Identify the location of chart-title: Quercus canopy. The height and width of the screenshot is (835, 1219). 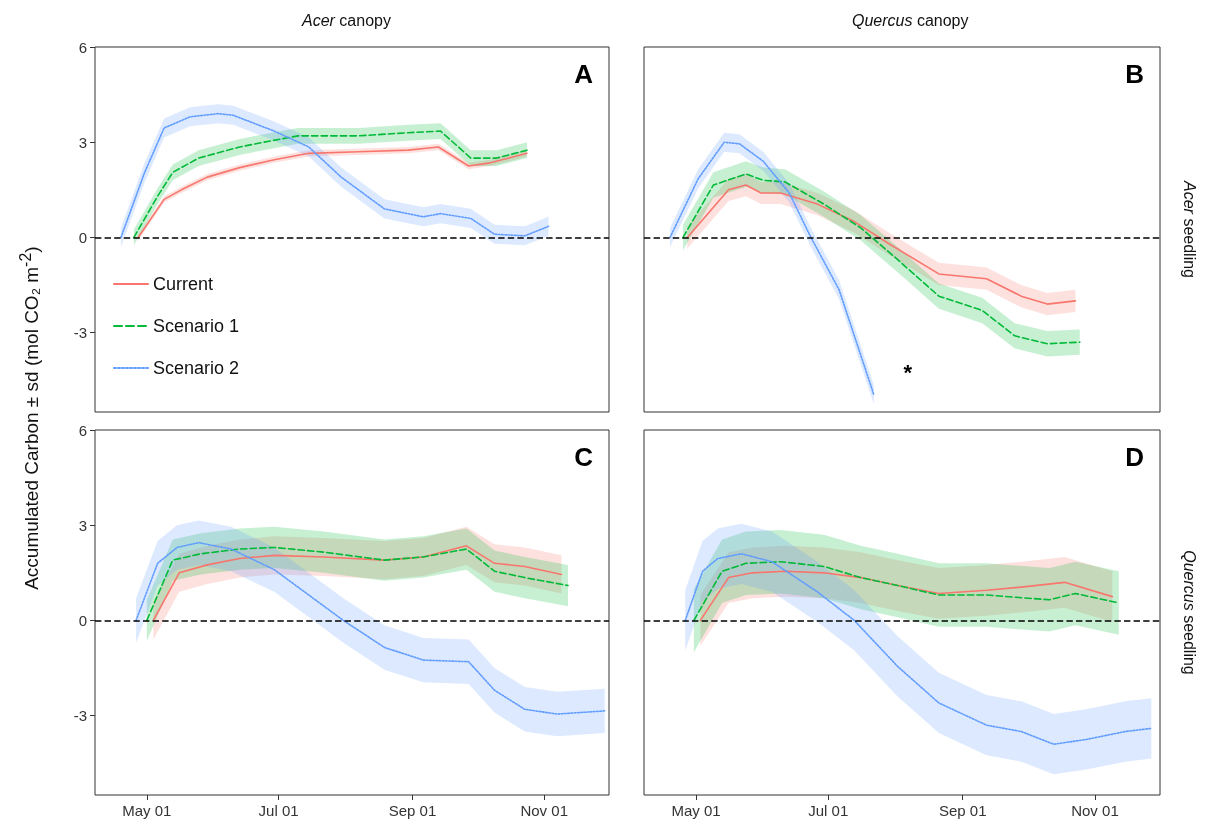
(910, 20).